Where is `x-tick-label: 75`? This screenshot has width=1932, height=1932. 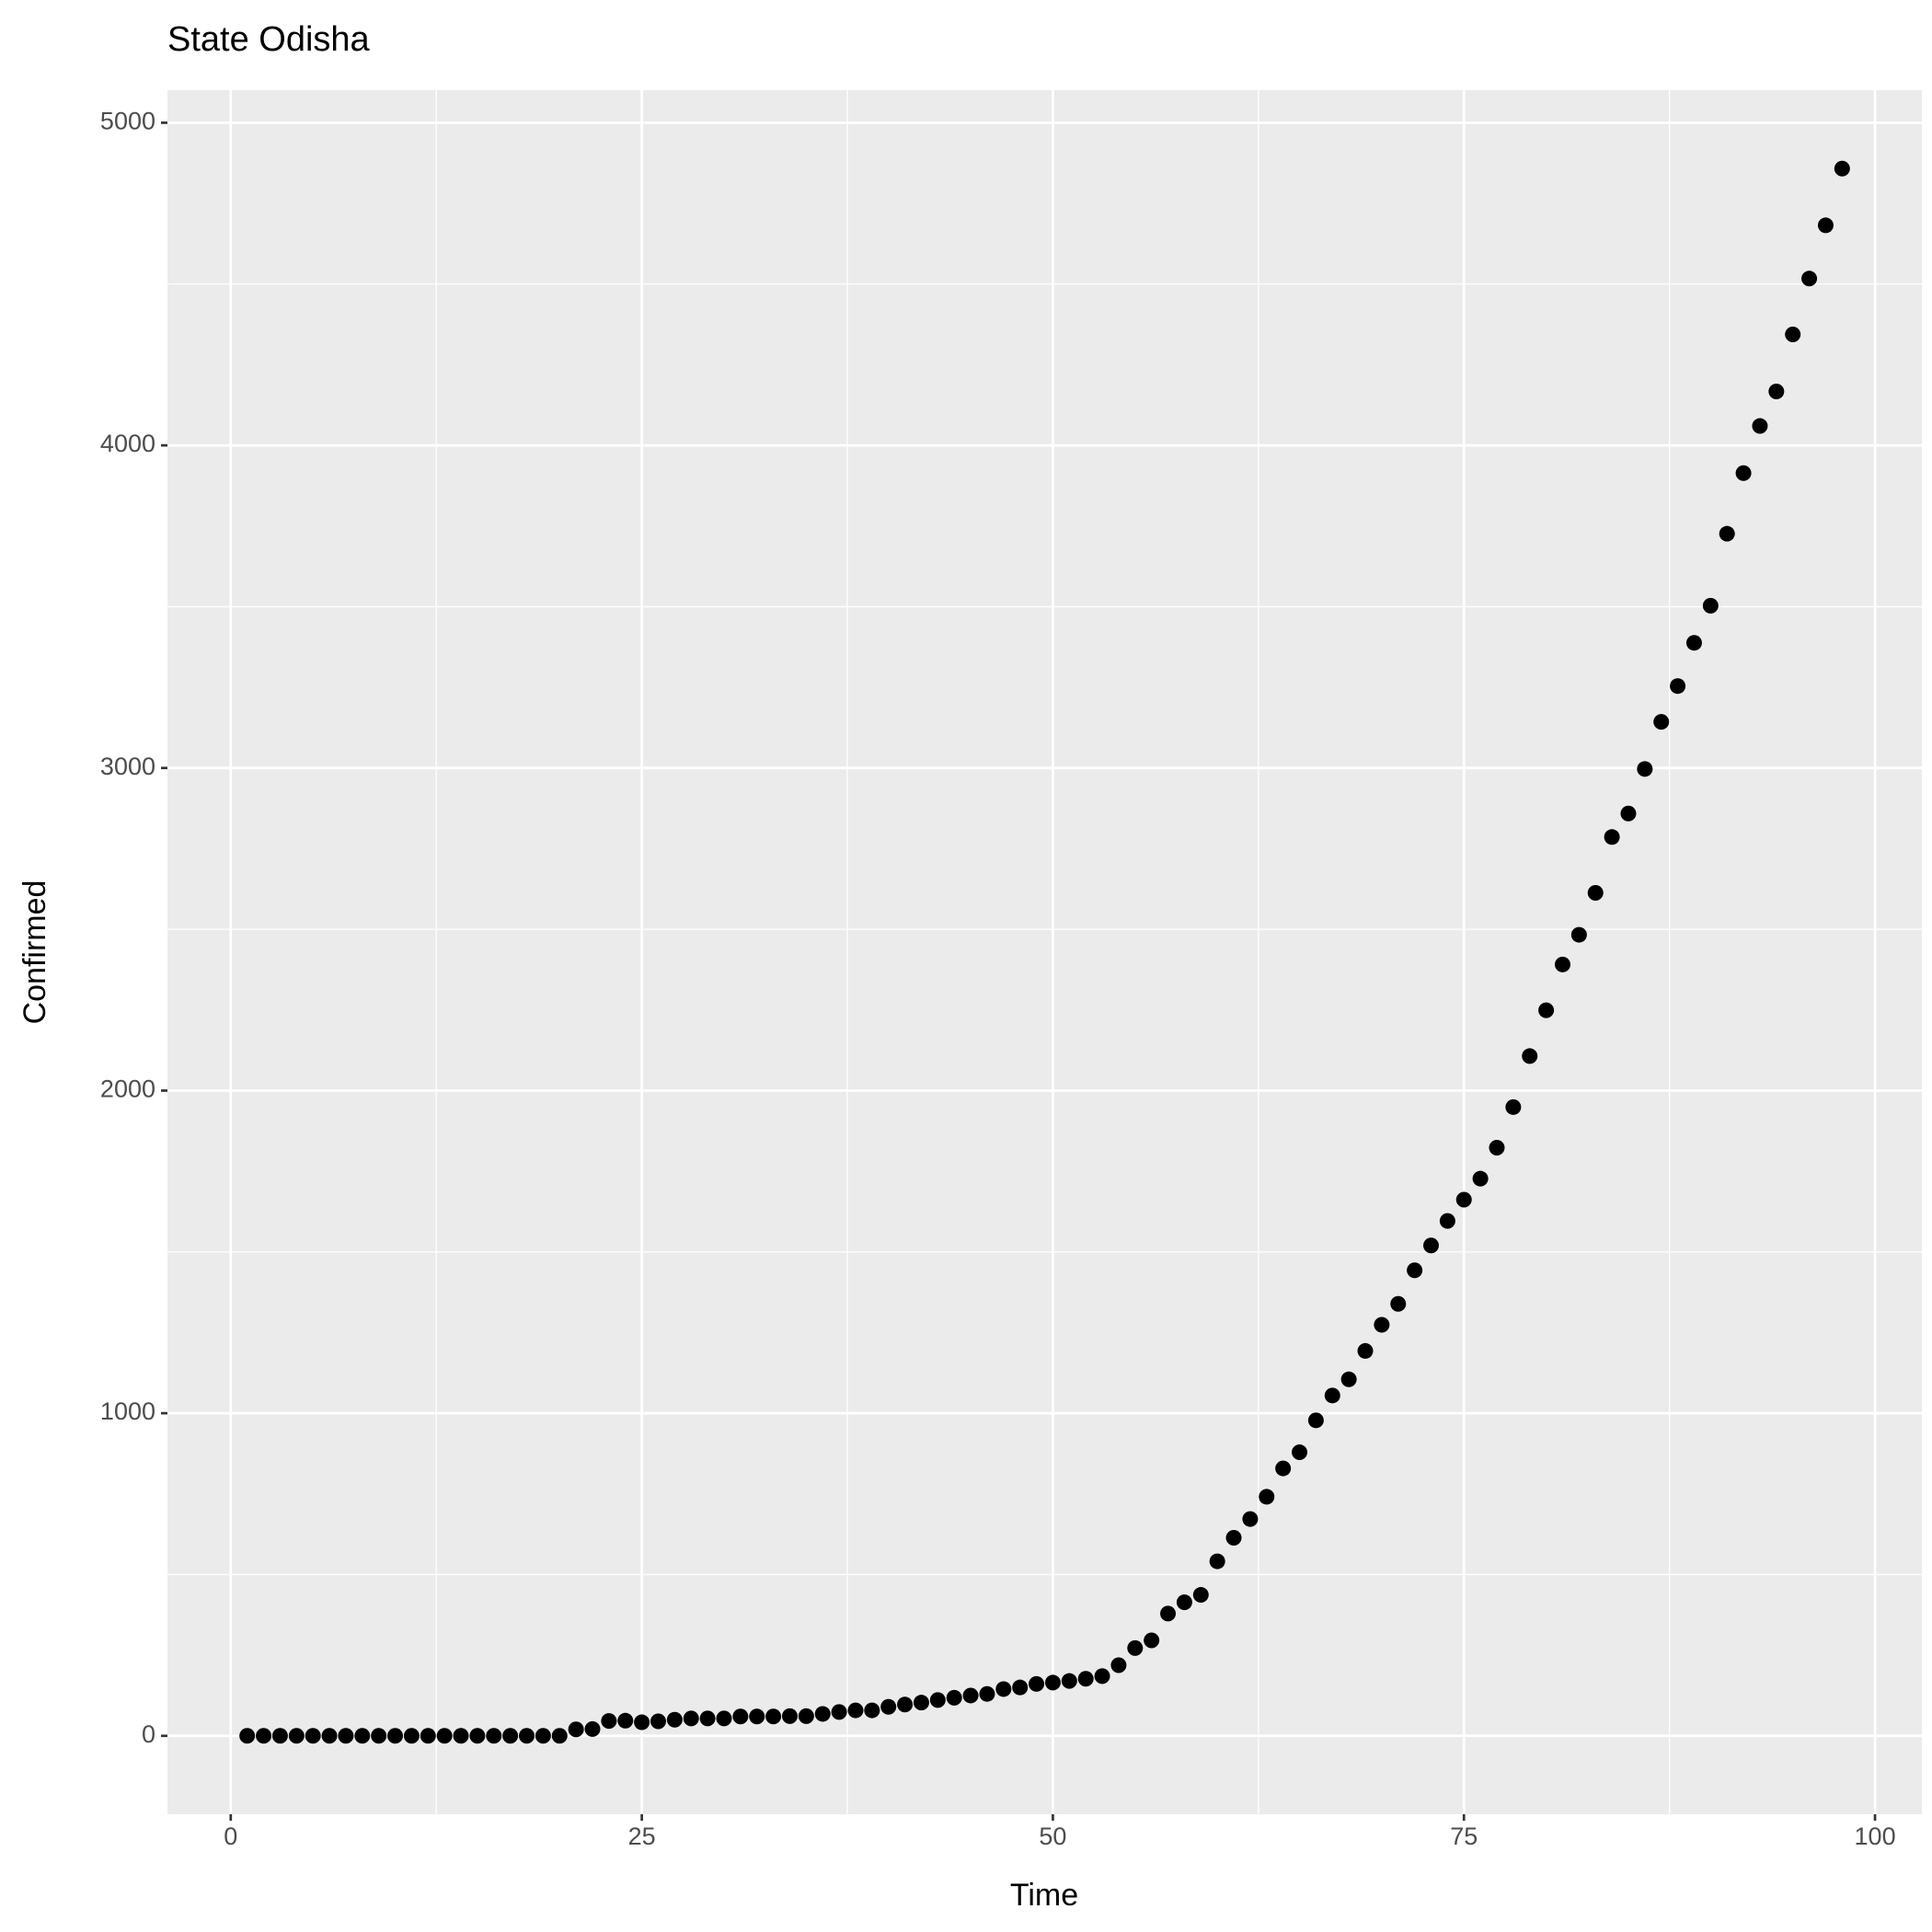
x-tick-label: 75 is located at coordinates (1464, 1836).